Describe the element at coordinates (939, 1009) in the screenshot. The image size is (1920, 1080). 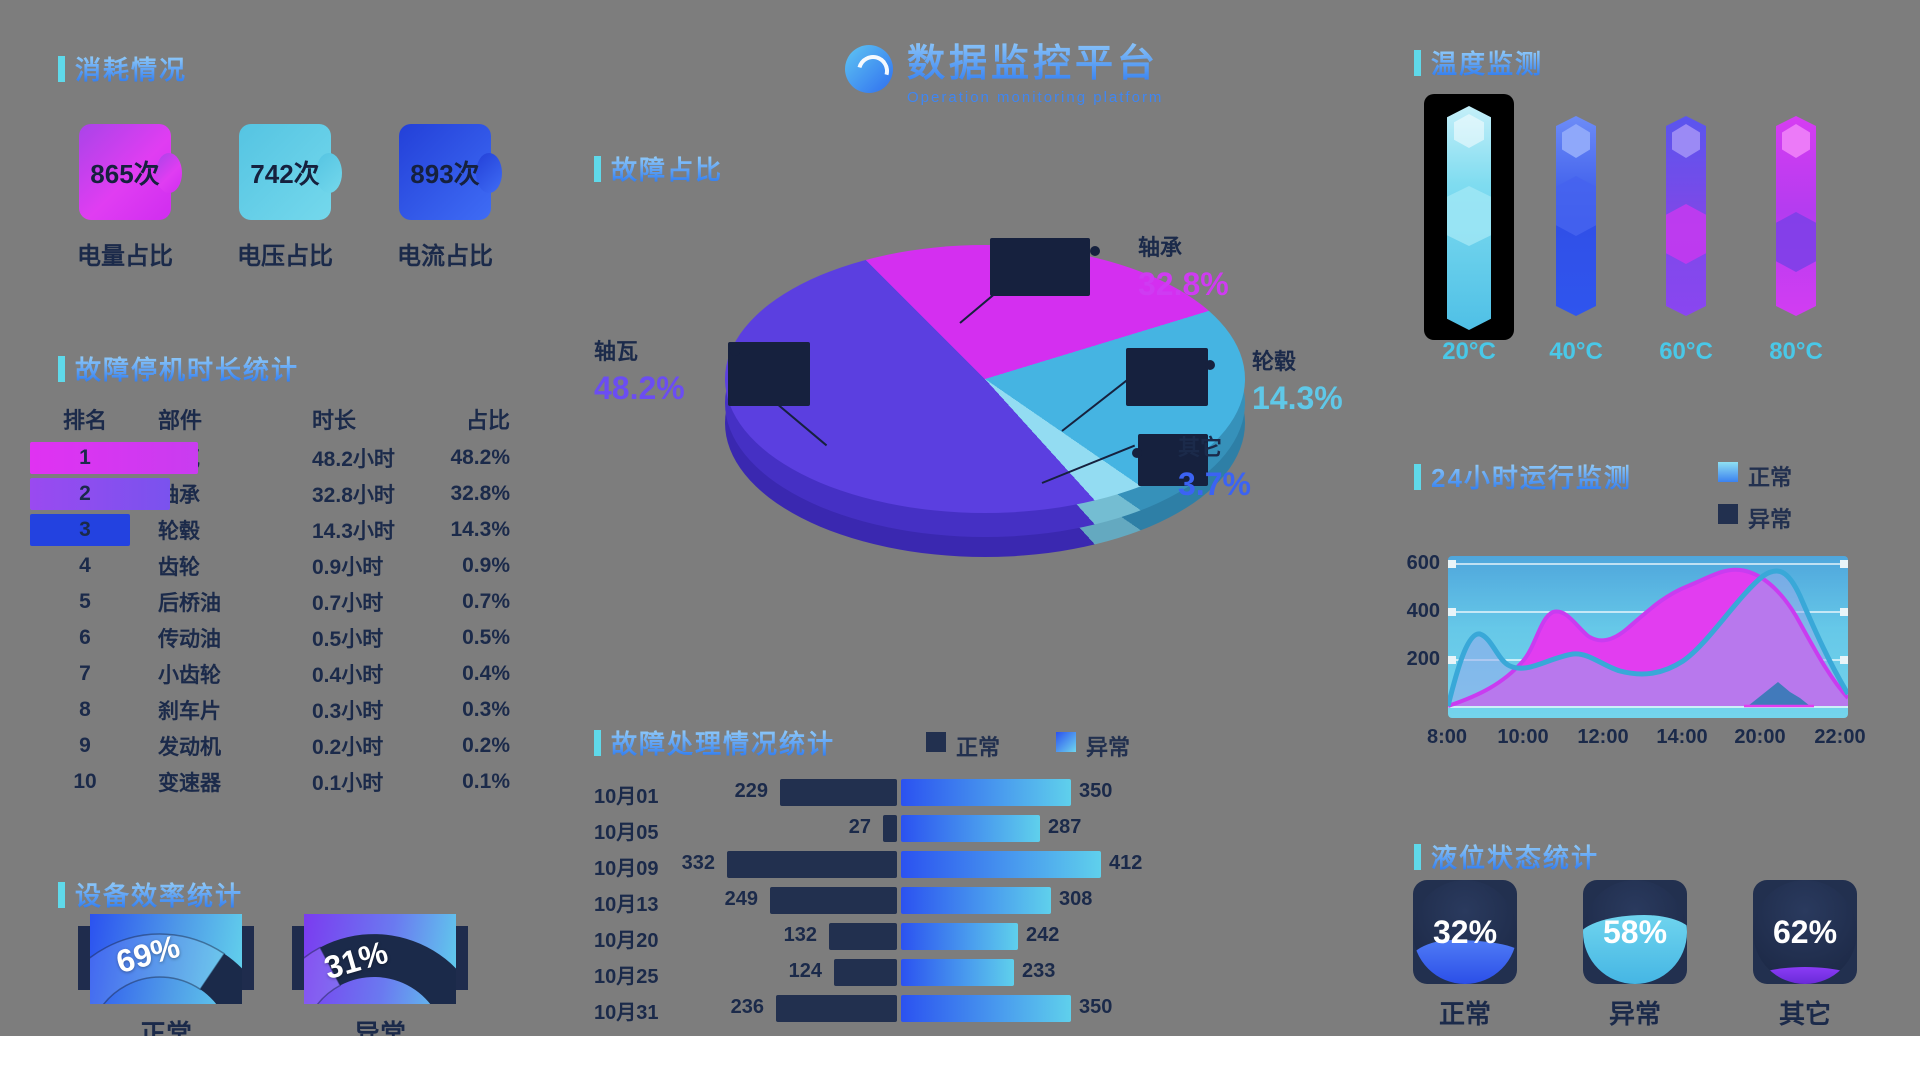
I see `tornado-row: 10月31 236 350` at that location.